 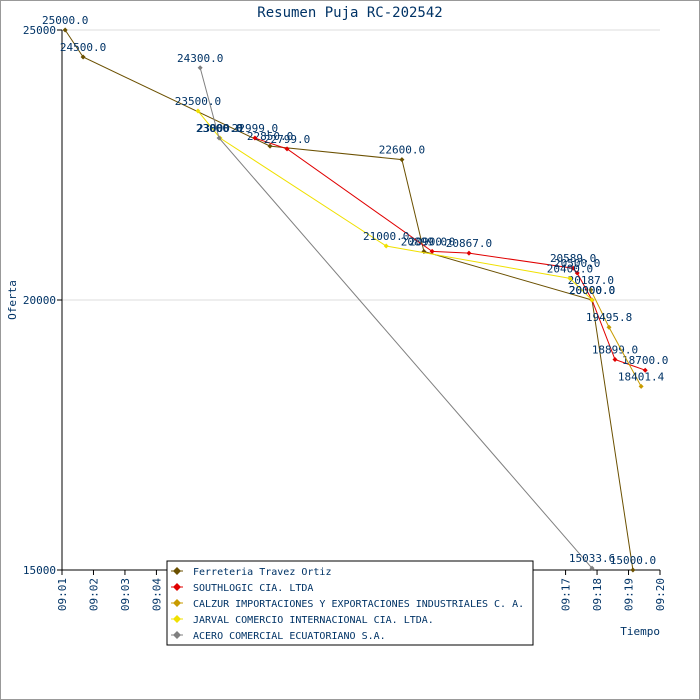 I want to click on x-tick-label: 09:01, so click(x=62, y=594).